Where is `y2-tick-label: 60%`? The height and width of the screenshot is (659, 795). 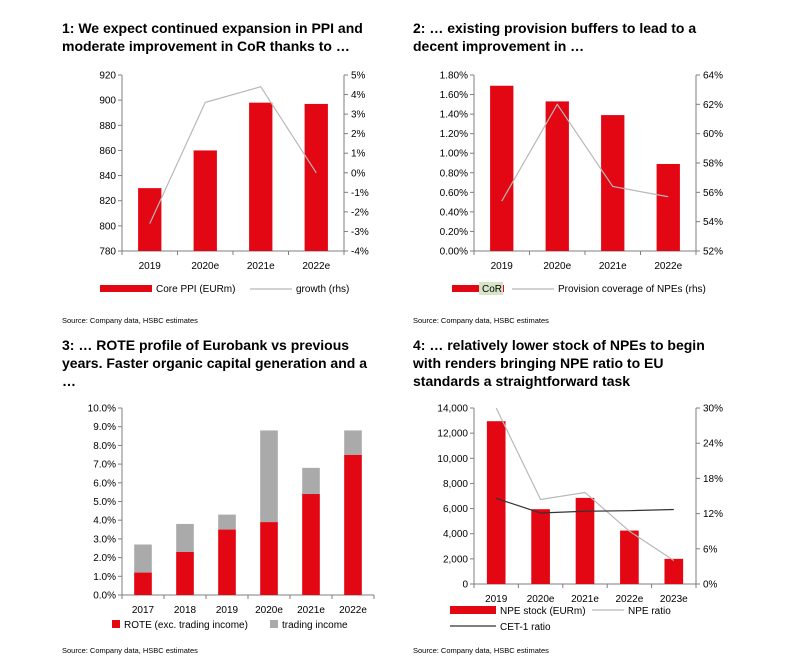 y2-tick-label: 60% is located at coordinates (713, 134).